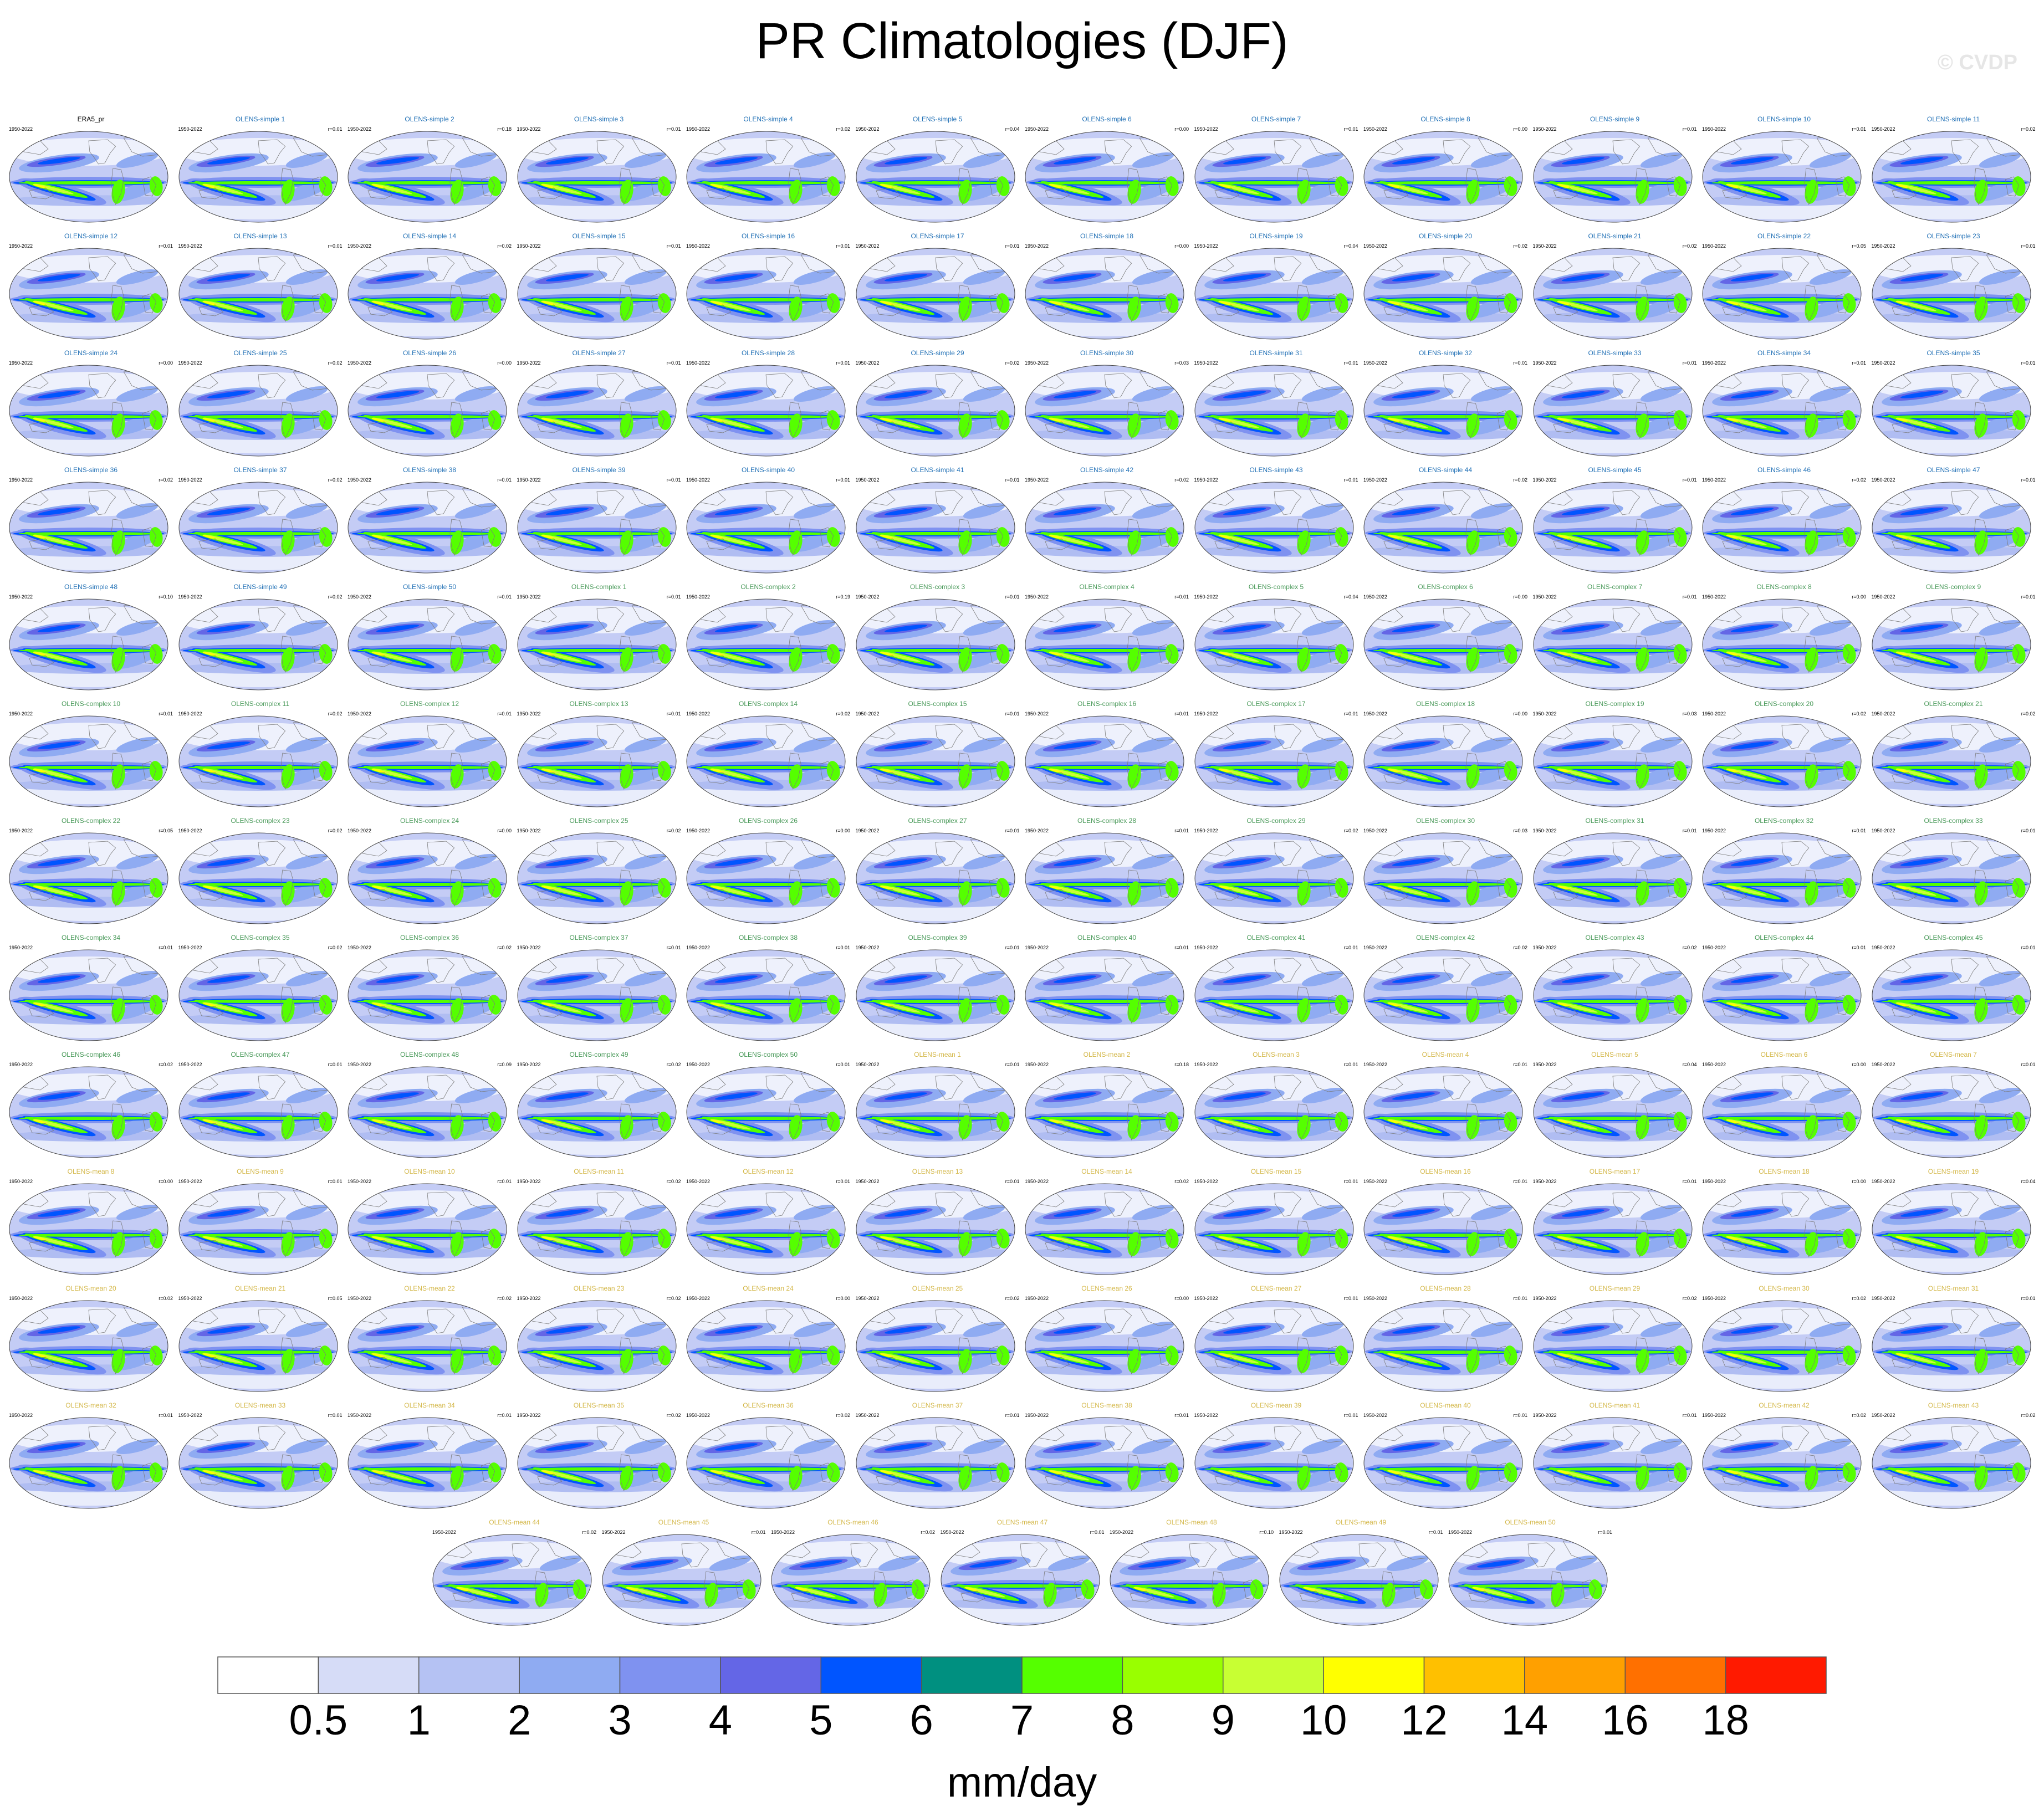 The width and height of the screenshot is (2044, 1806). Describe the element at coordinates (1954, 236) in the screenshot. I see `panel-title: OLENS-simple 23` at that location.